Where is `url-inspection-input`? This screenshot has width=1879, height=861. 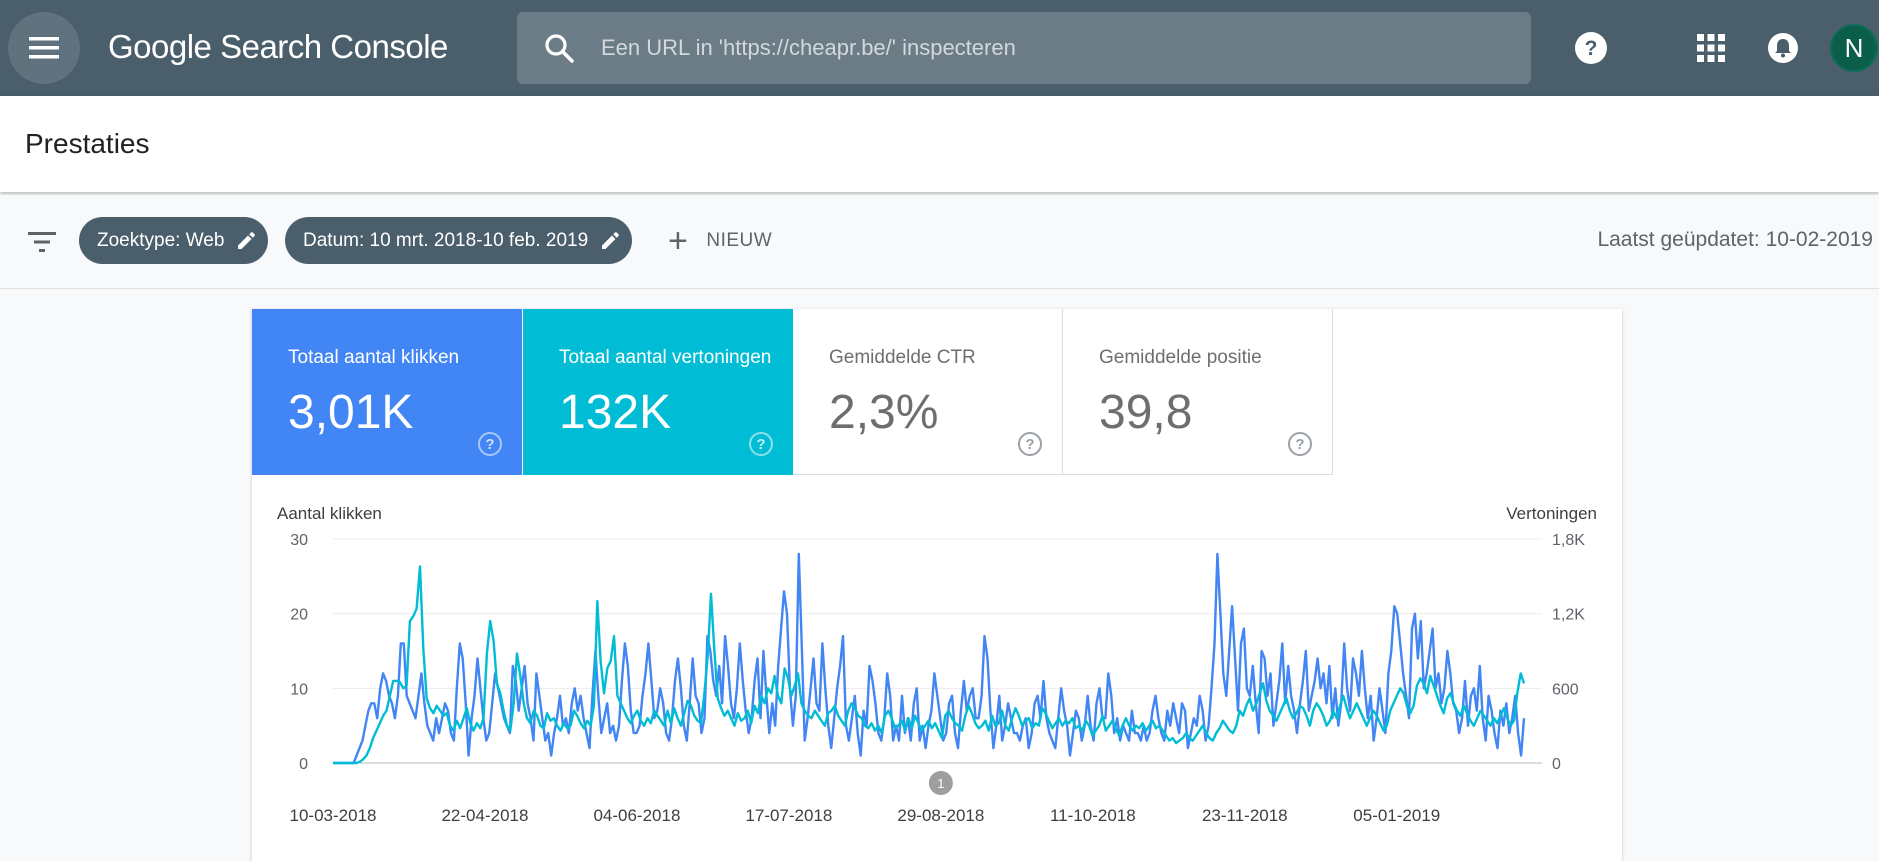 url-inspection-input is located at coordinates (1051, 48).